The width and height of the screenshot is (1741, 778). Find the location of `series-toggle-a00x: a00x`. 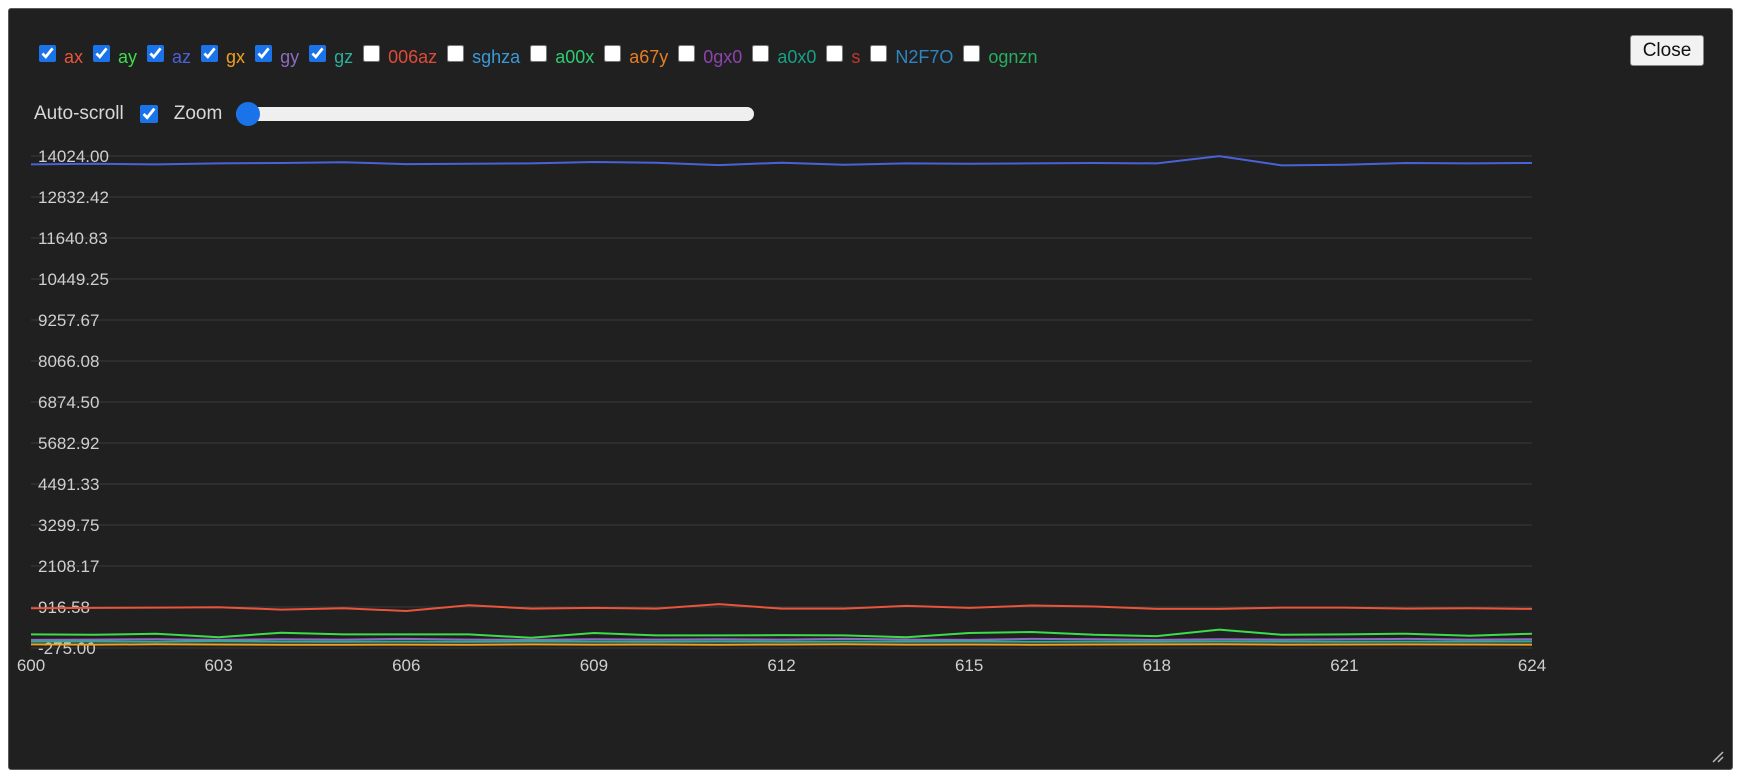

series-toggle-a00x: a00x is located at coordinates (562, 56).